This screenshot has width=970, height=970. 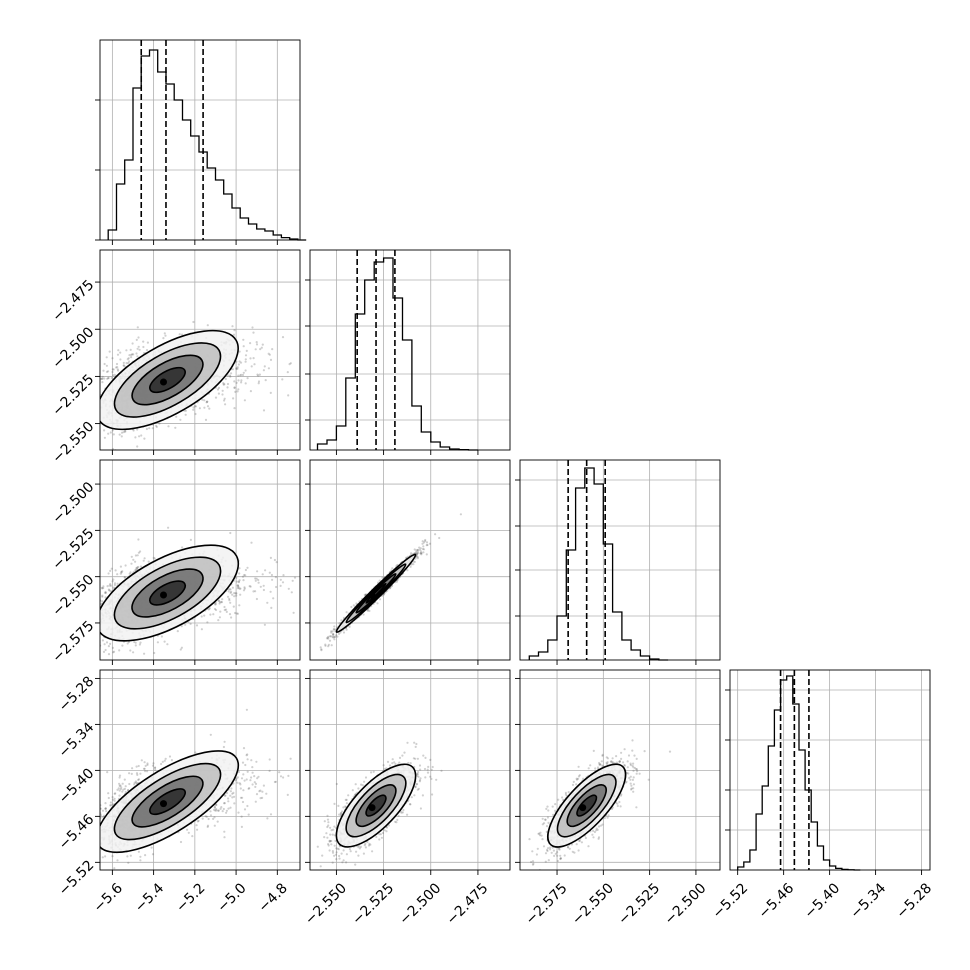 I want to click on scatter-panel-r2-c1, so click(x=408, y=562).